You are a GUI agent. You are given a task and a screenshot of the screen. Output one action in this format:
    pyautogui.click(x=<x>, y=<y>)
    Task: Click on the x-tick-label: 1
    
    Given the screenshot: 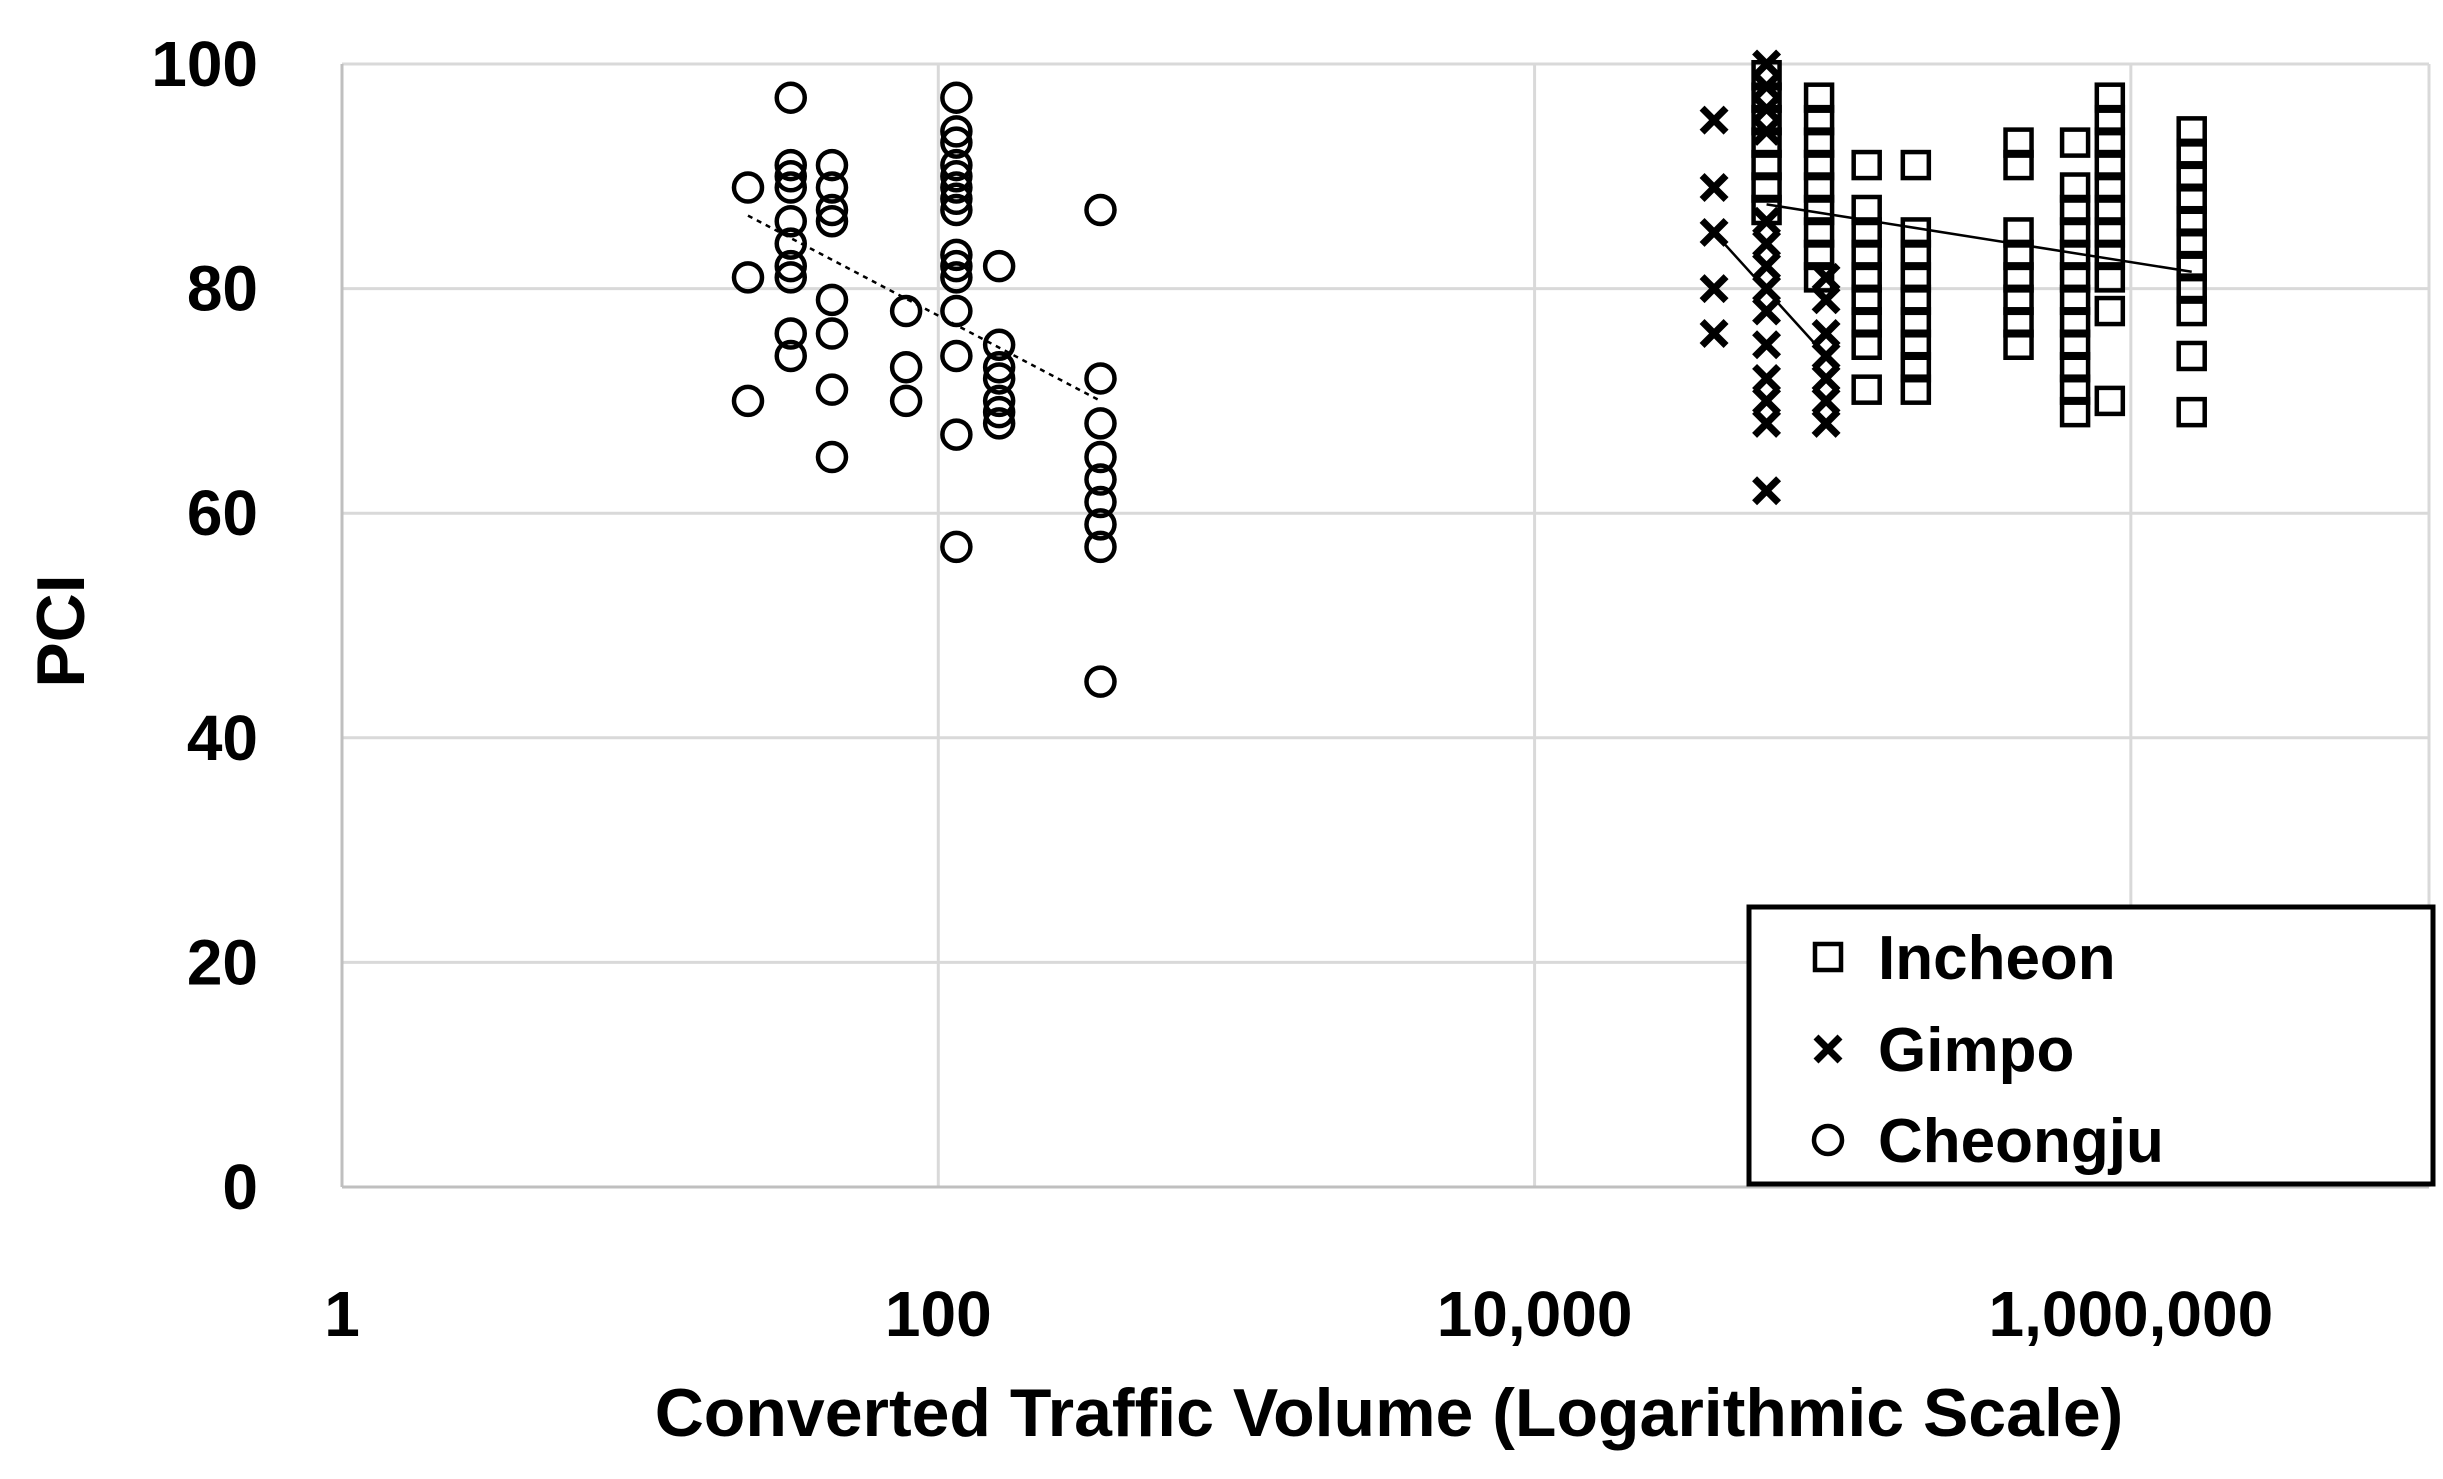 What is the action you would take?
    pyautogui.click(x=342, y=1314)
    